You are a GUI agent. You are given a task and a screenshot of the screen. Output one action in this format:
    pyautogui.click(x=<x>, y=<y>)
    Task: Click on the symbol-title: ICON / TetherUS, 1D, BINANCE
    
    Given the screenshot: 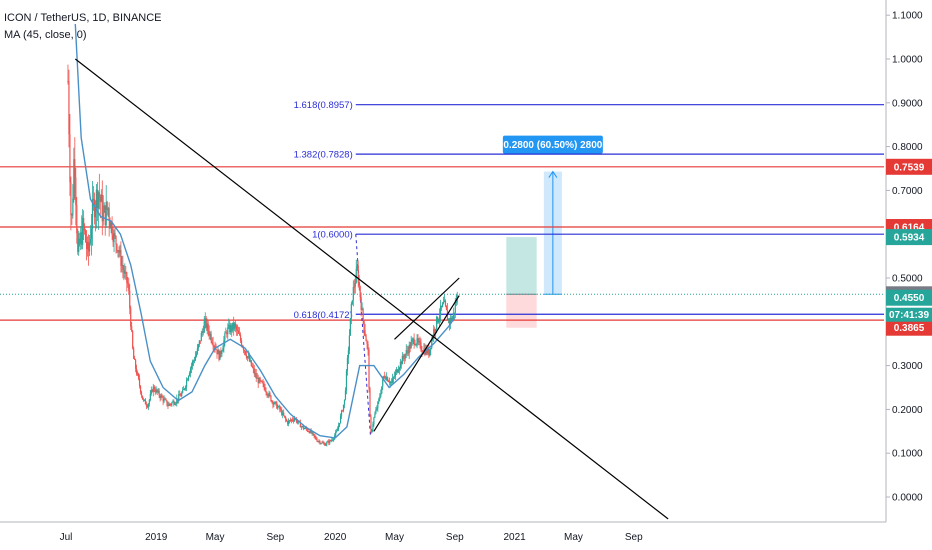 What is the action you would take?
    pyautogui.click(x=83, y=18)
    